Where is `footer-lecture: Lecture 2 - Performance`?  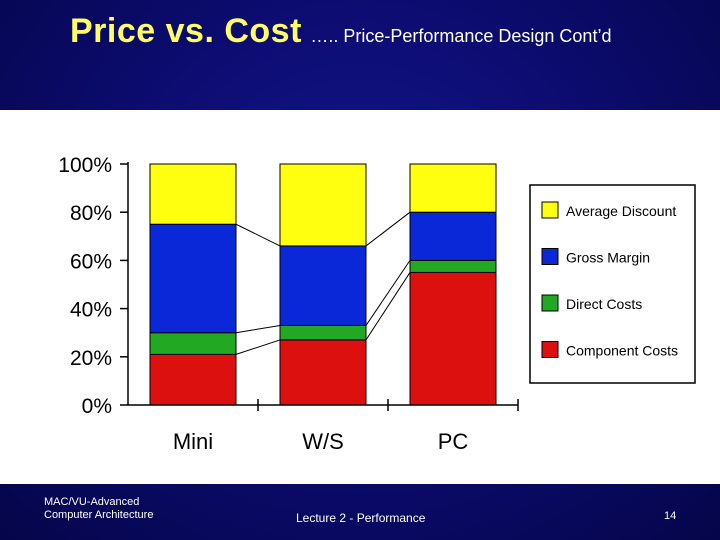
footer-lecture: Lecture 2 - Performance is located at coordinates (361, 518).